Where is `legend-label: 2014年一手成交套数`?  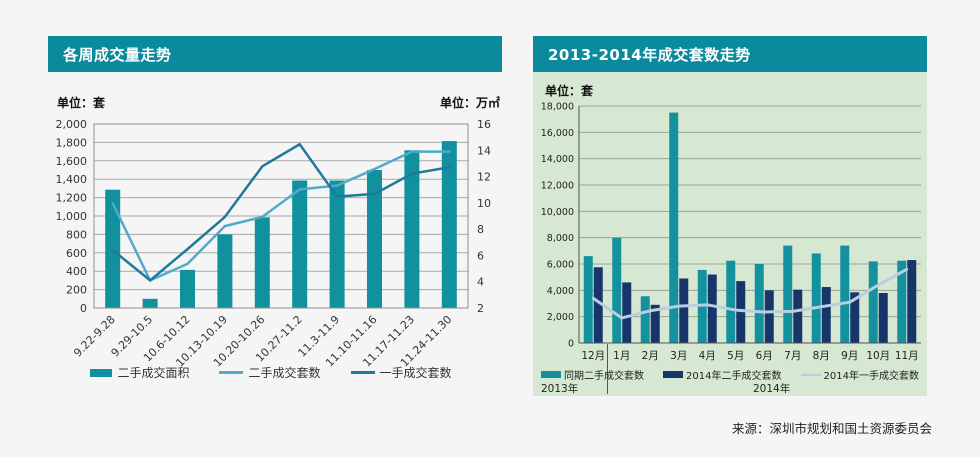
legend-label: 2014年一手成交套数 is located at coordinates (871, 376).